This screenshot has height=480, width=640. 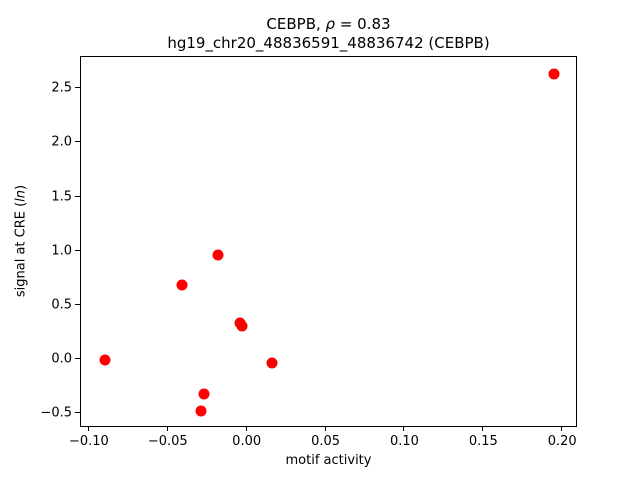 I want to click on x-axis-label: motif activity, so click(x=328, y=460).